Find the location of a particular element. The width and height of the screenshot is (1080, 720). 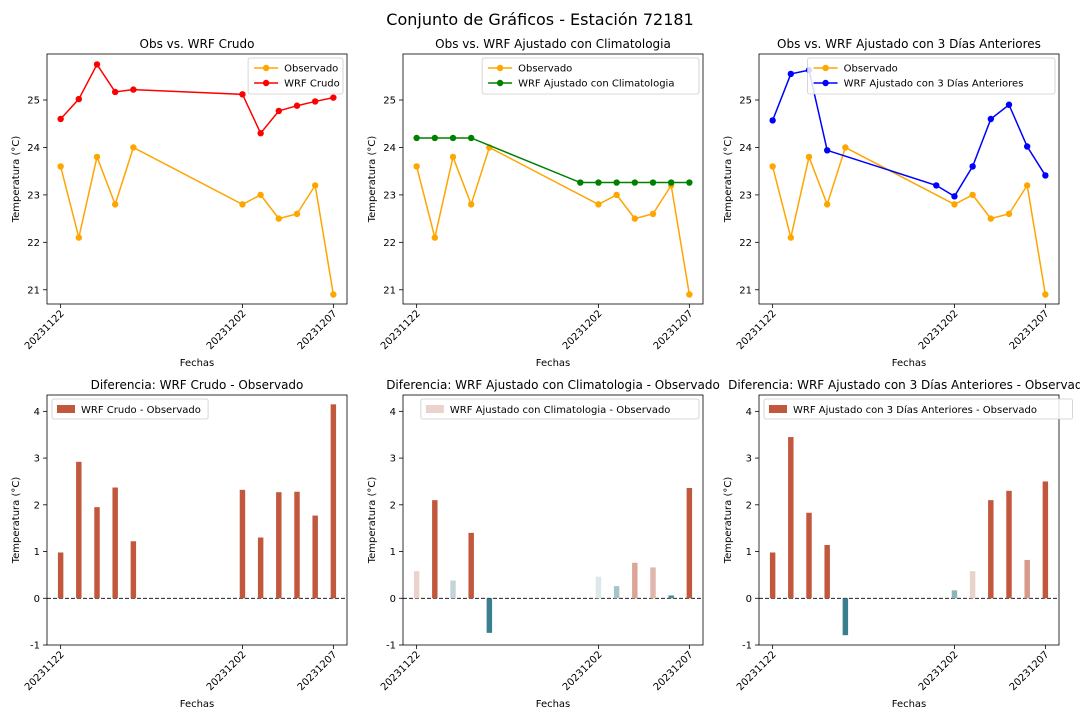

y-tick-label: 23 is located at coordinates (33, 195).